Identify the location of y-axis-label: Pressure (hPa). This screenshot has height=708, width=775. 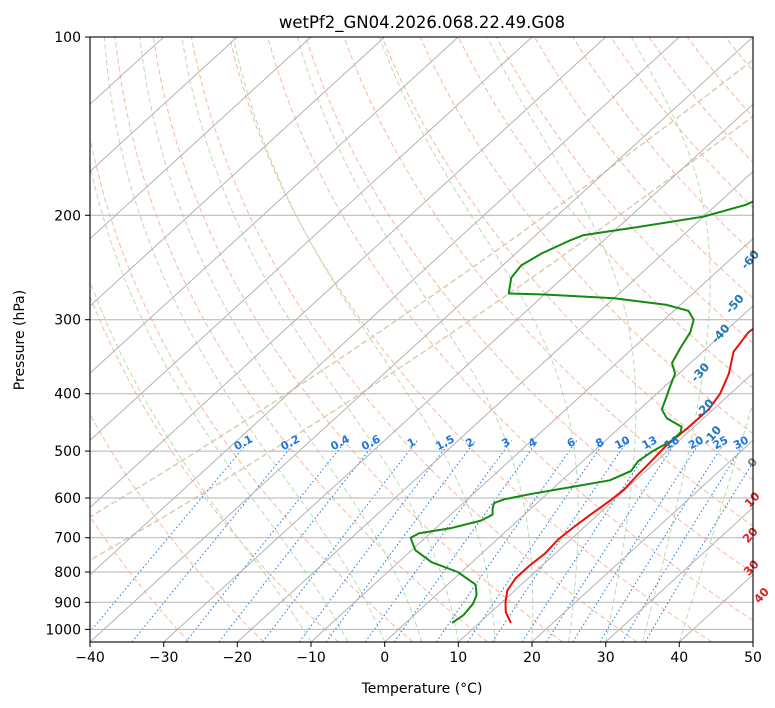
(20, 340).